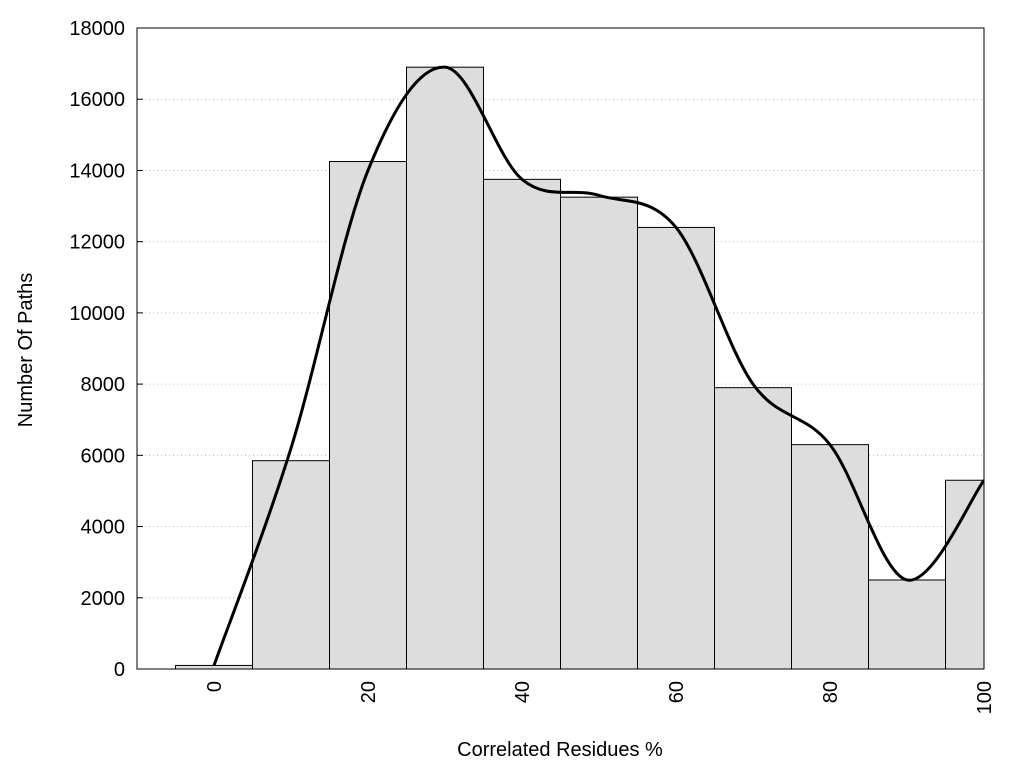 The width and height of the screenshot is (1024, 773). I want to click on y-tick-label: 12000, so click(97, 243).